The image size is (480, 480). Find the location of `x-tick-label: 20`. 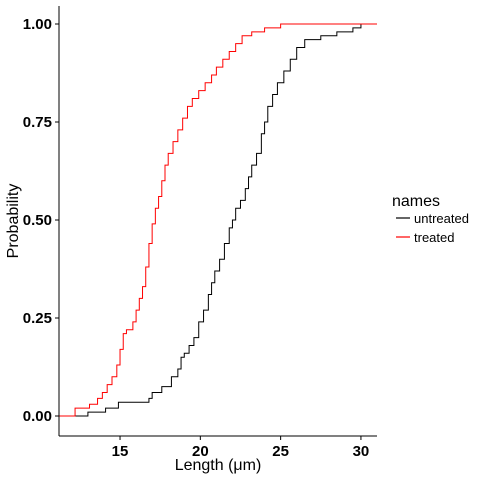

x-tick-label: 20 is located at coordinates (200, 451).